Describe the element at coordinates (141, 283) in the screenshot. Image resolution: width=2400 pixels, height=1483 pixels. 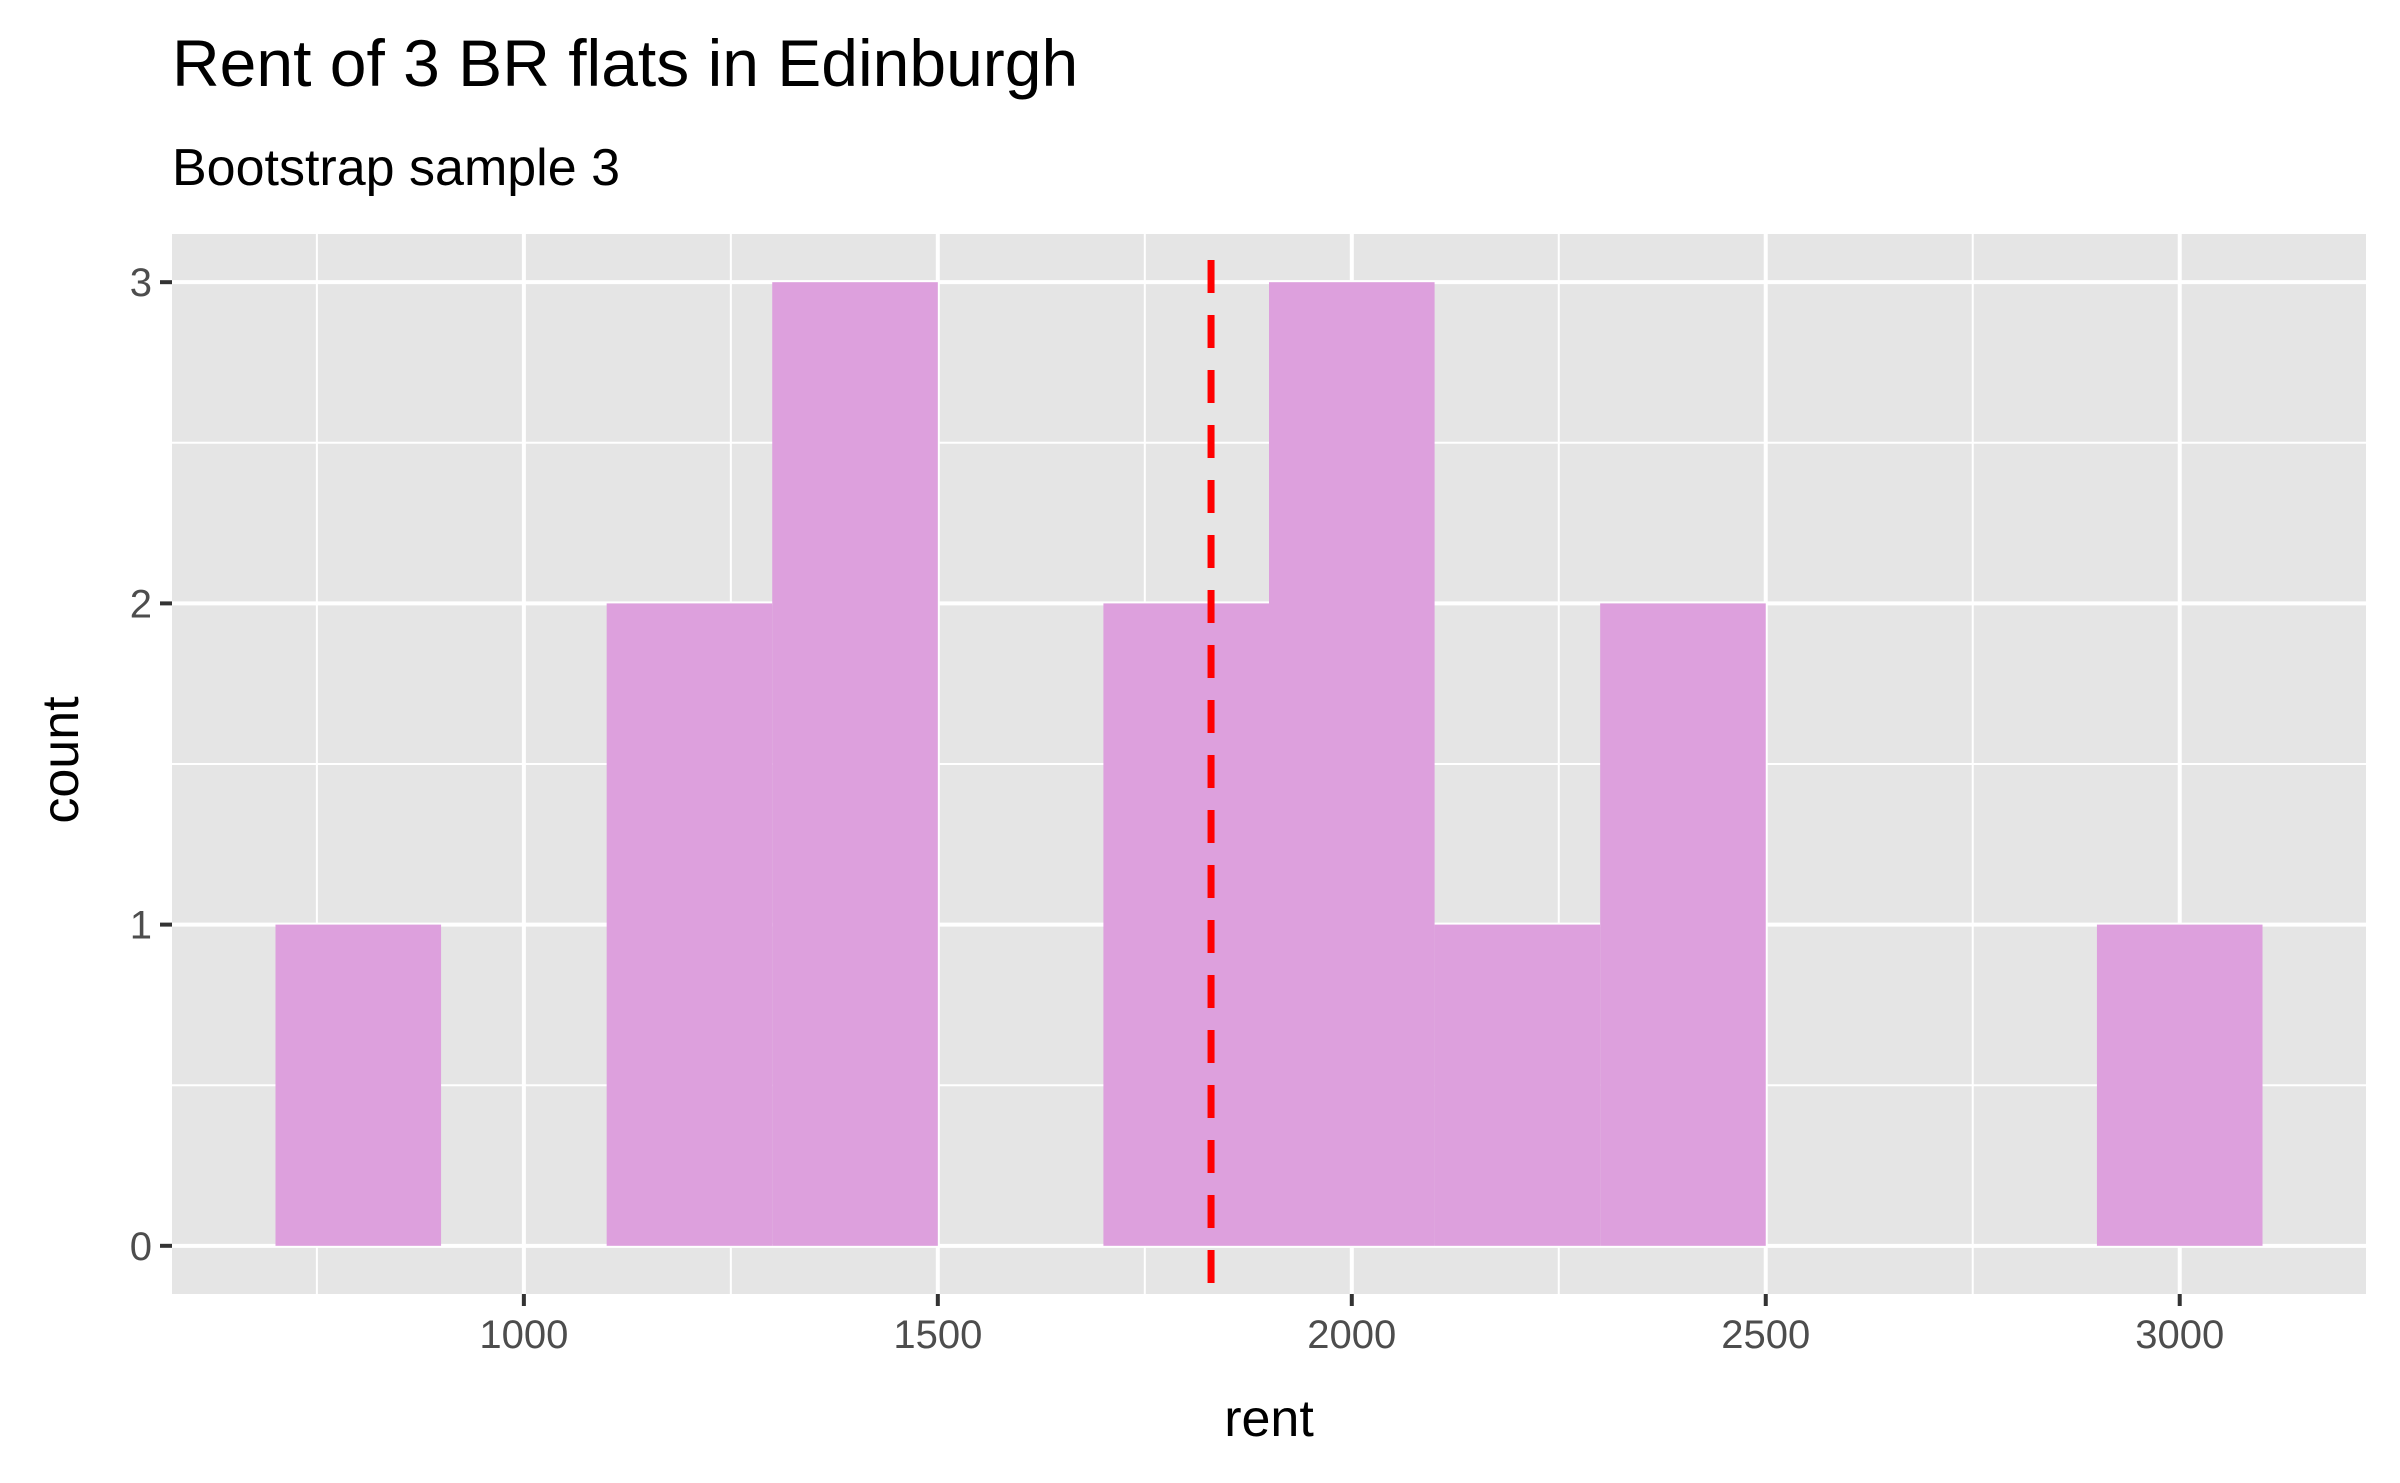
I see `y-tick-label: 3` at that location.